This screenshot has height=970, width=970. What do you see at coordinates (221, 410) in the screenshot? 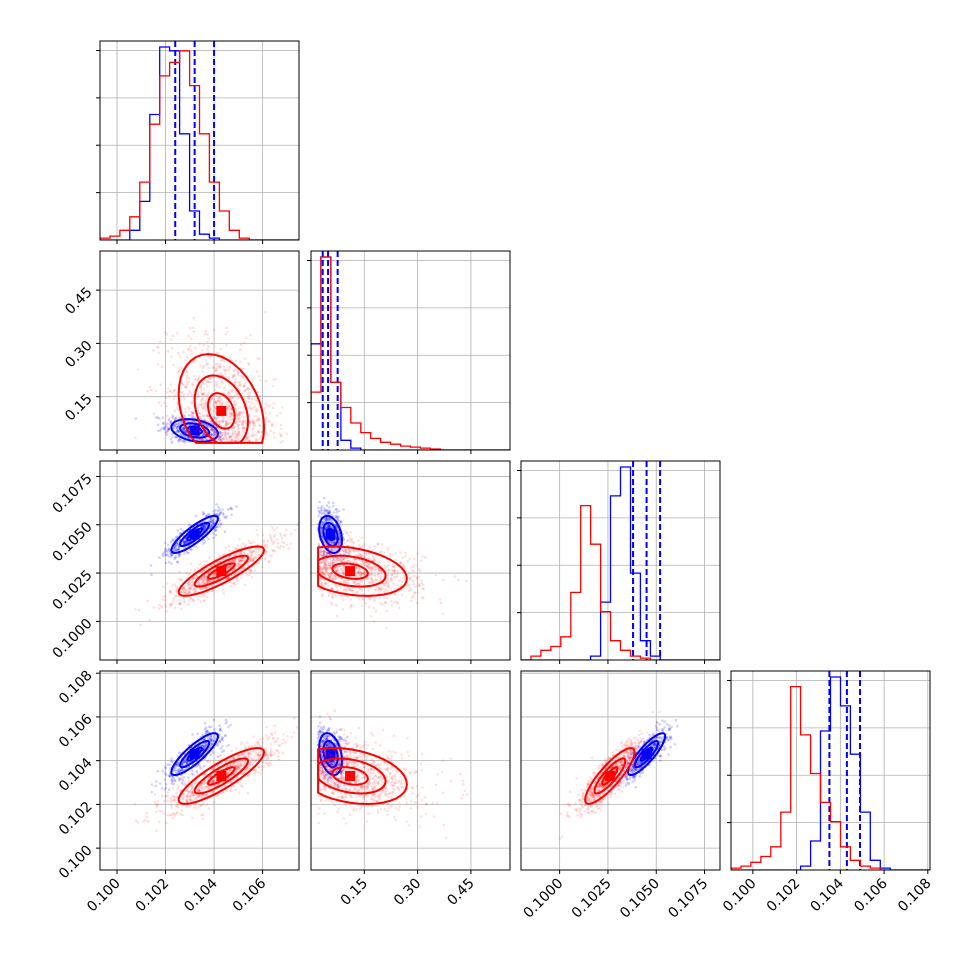
I see `density-peak` at bounding box center [221, 410].